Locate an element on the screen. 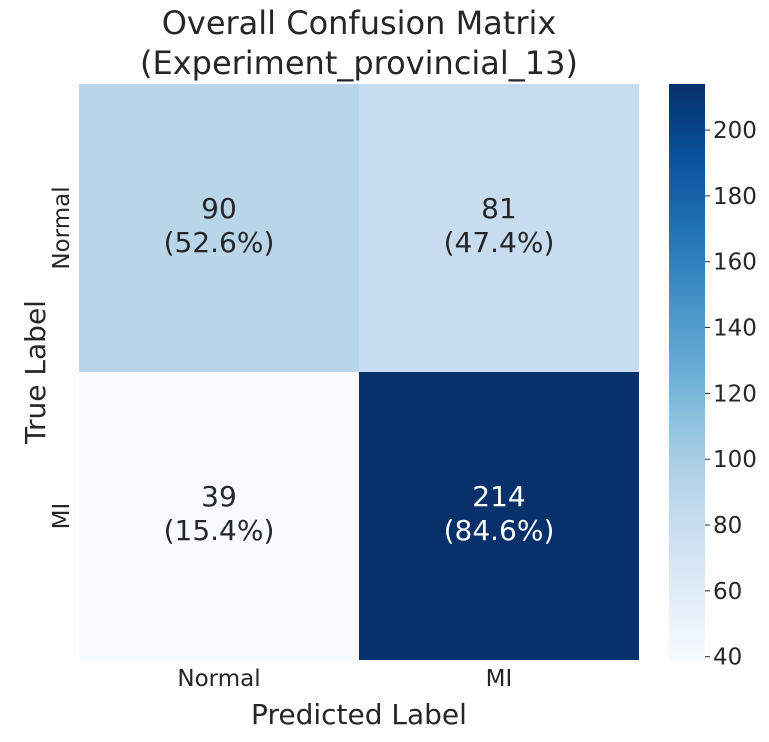  cell-percent-label-mi-mi: (84.6%) is located at coordinates (499, 530).